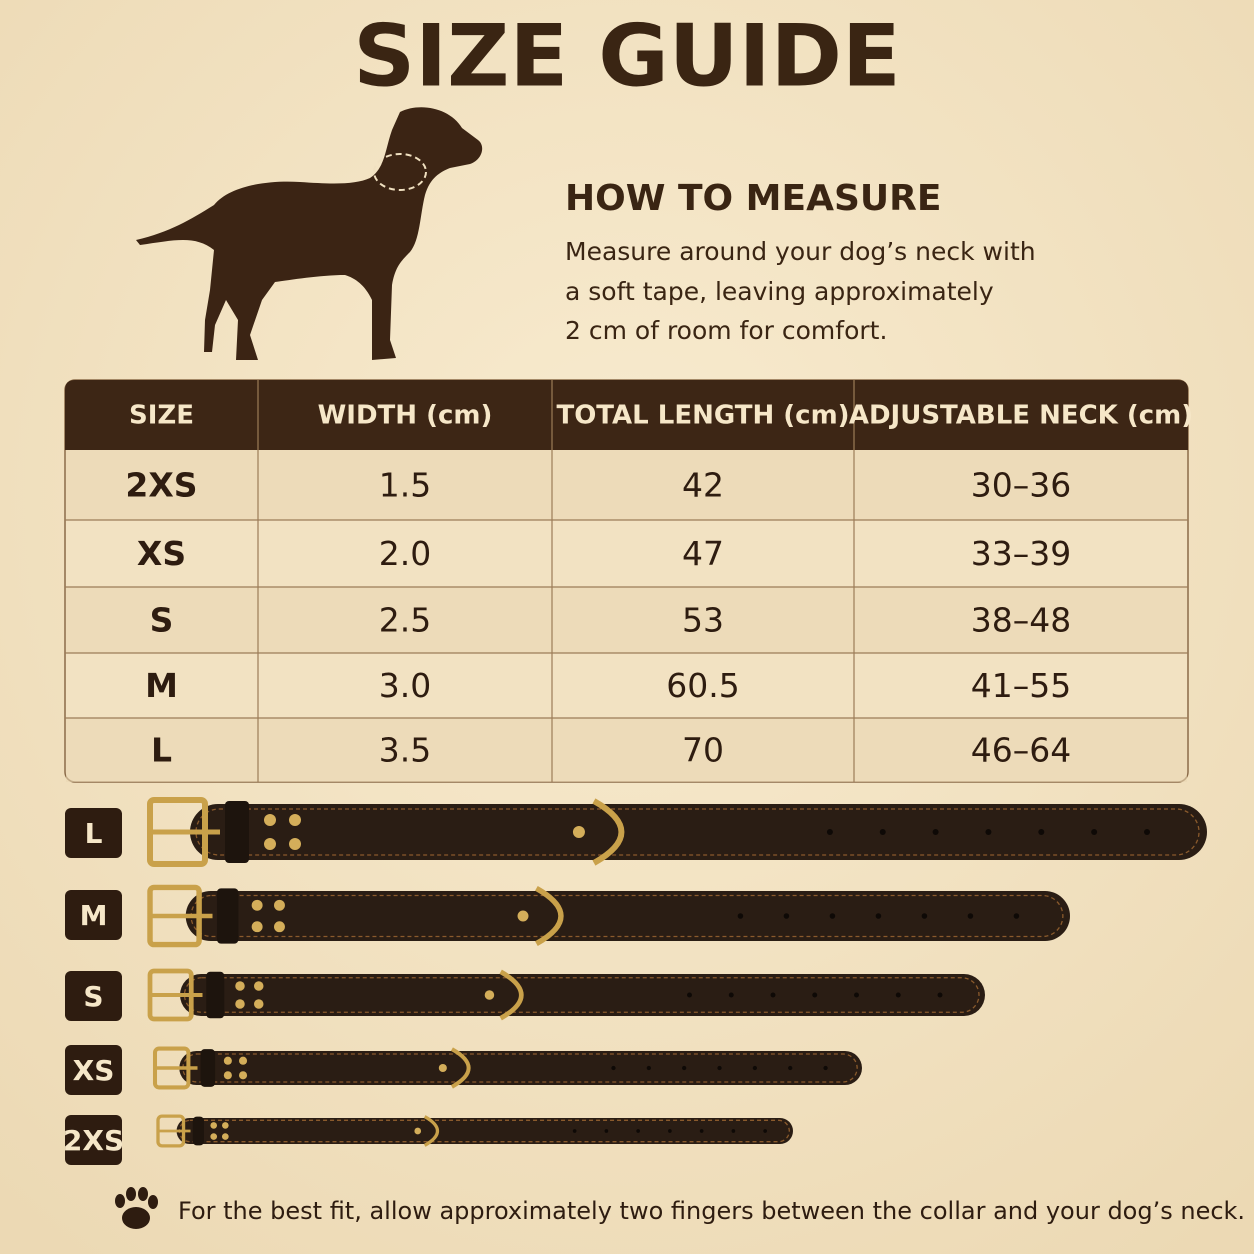  What do you see at coordinates (627, 56) in the screenshot?
I see `title: SIZE GUIDE` at bounding box center [627, 56].